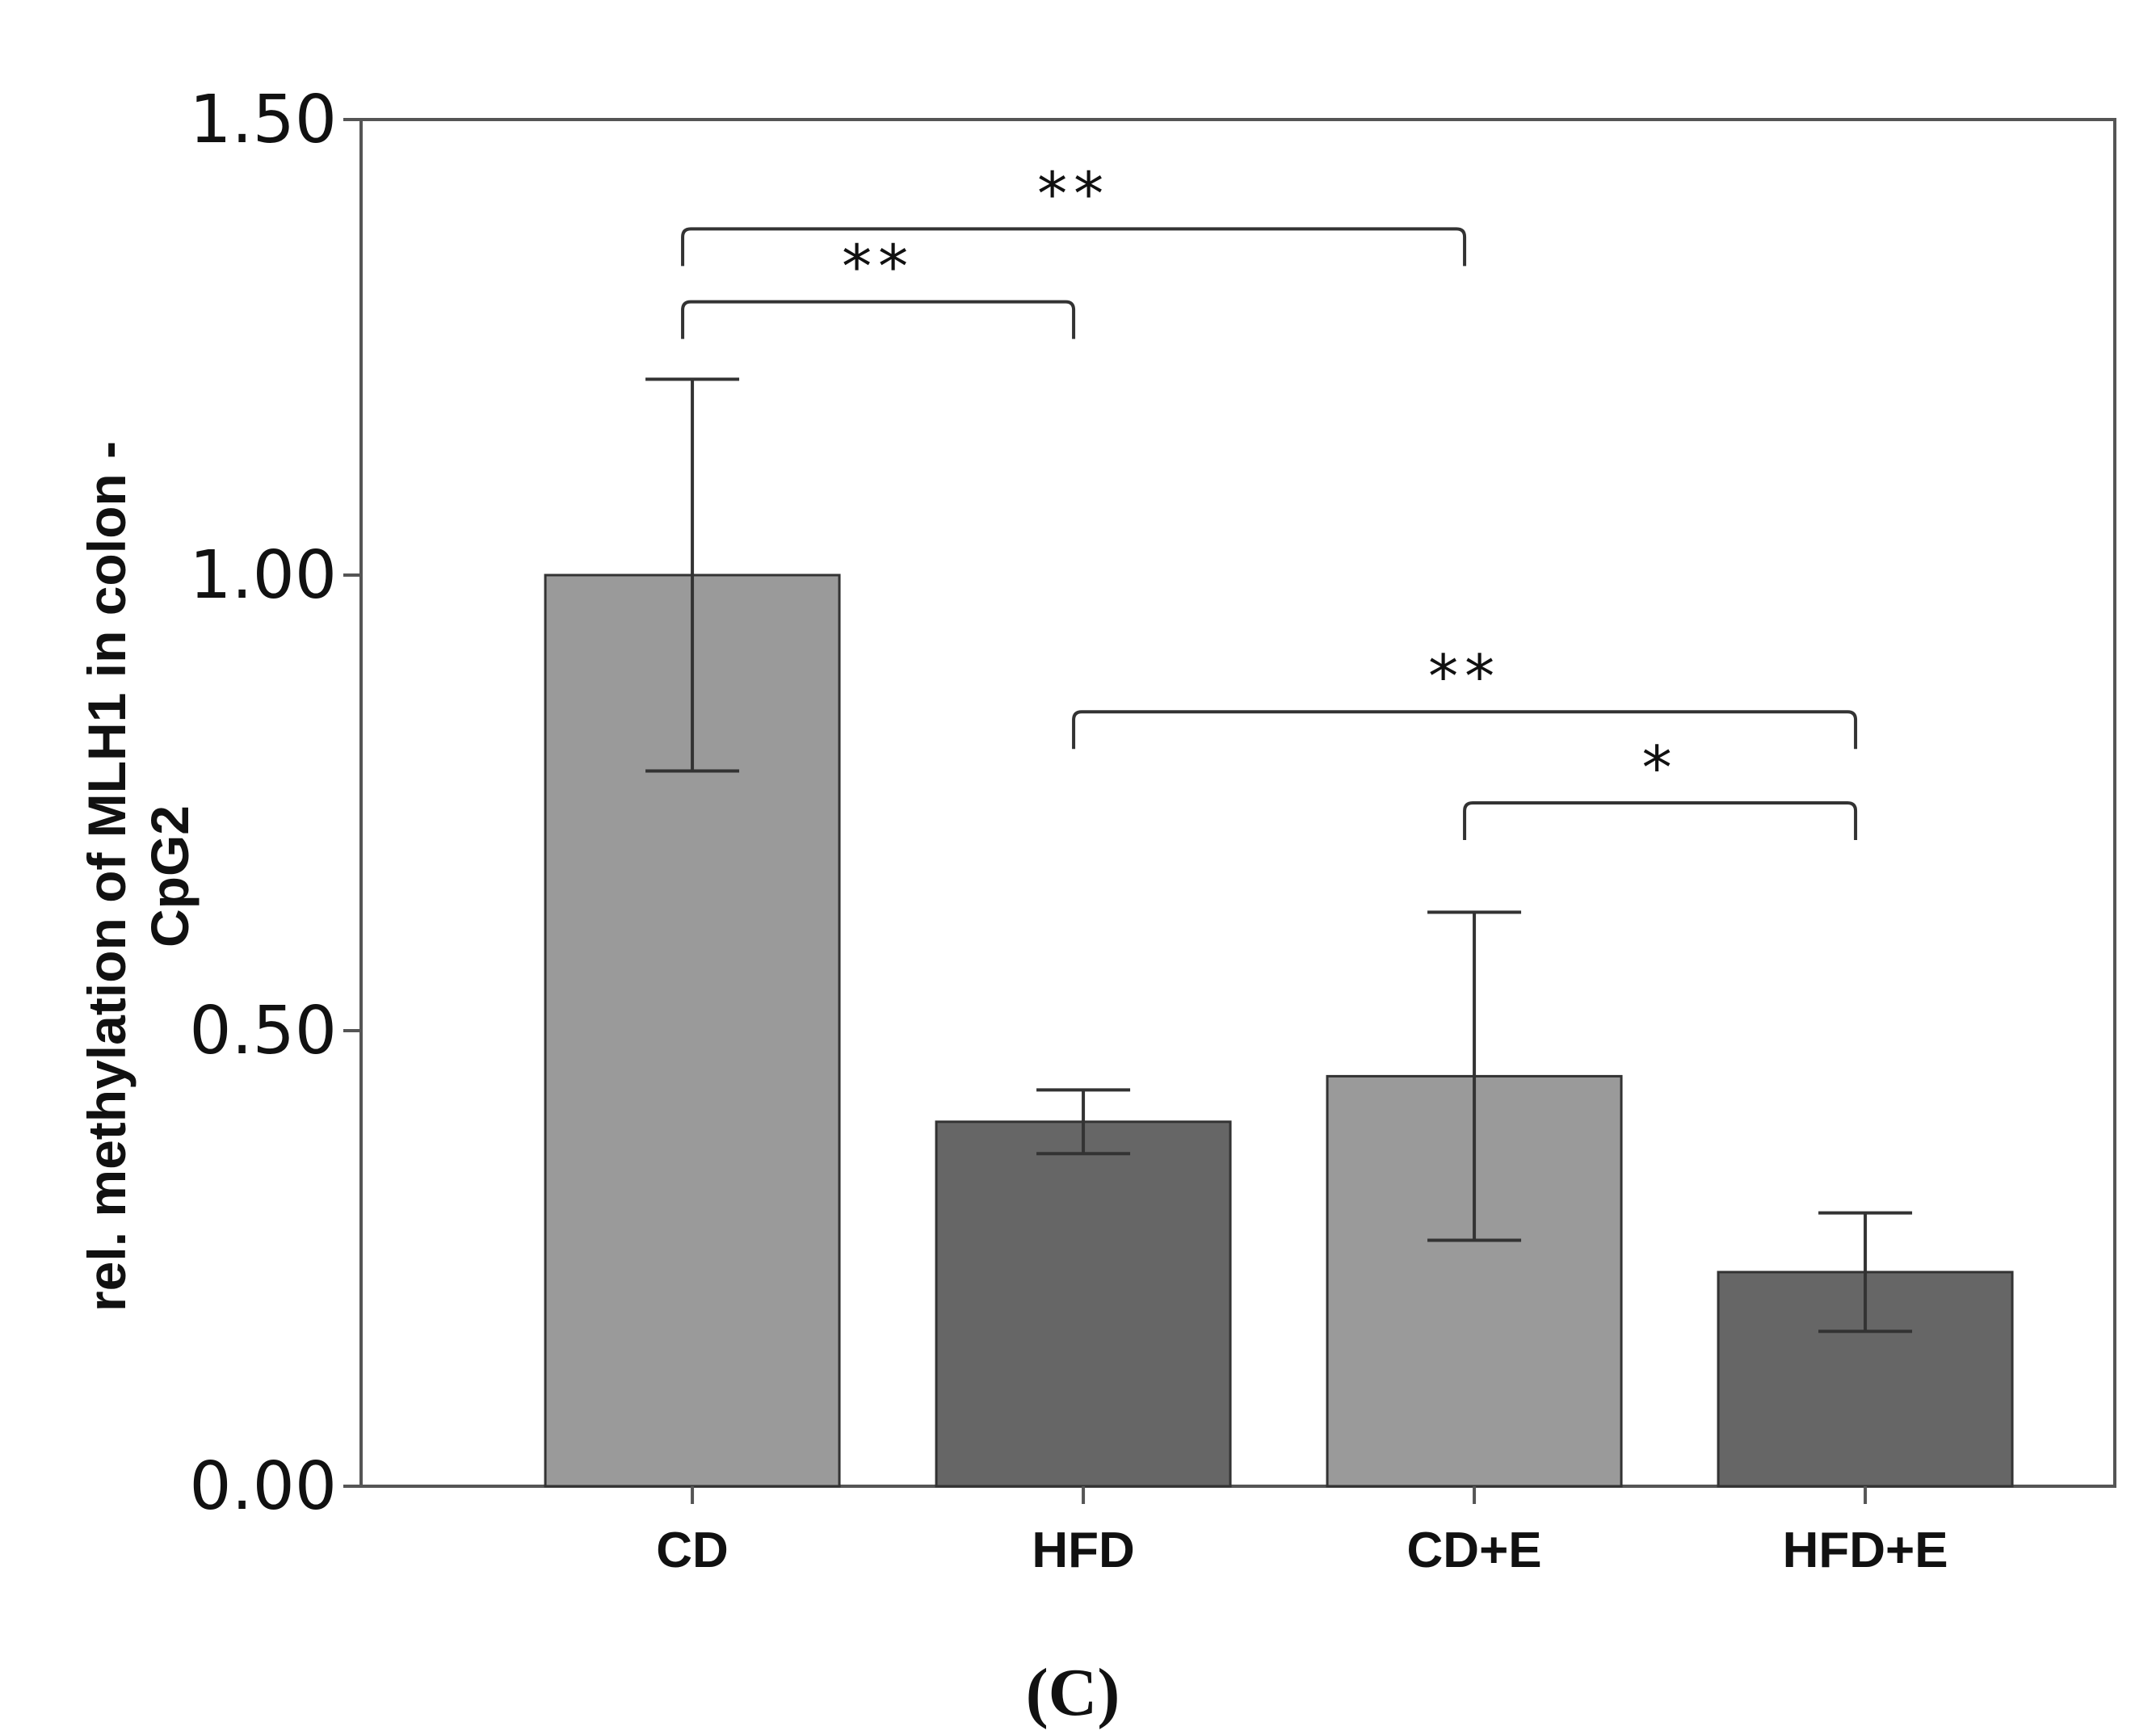 This screenshot has width=2156, height=1735. What do you see at coordinates (1083, 1550) in the screenshot?
I see `x-tick-label: HFD` at bounding box center [1083, 1550].